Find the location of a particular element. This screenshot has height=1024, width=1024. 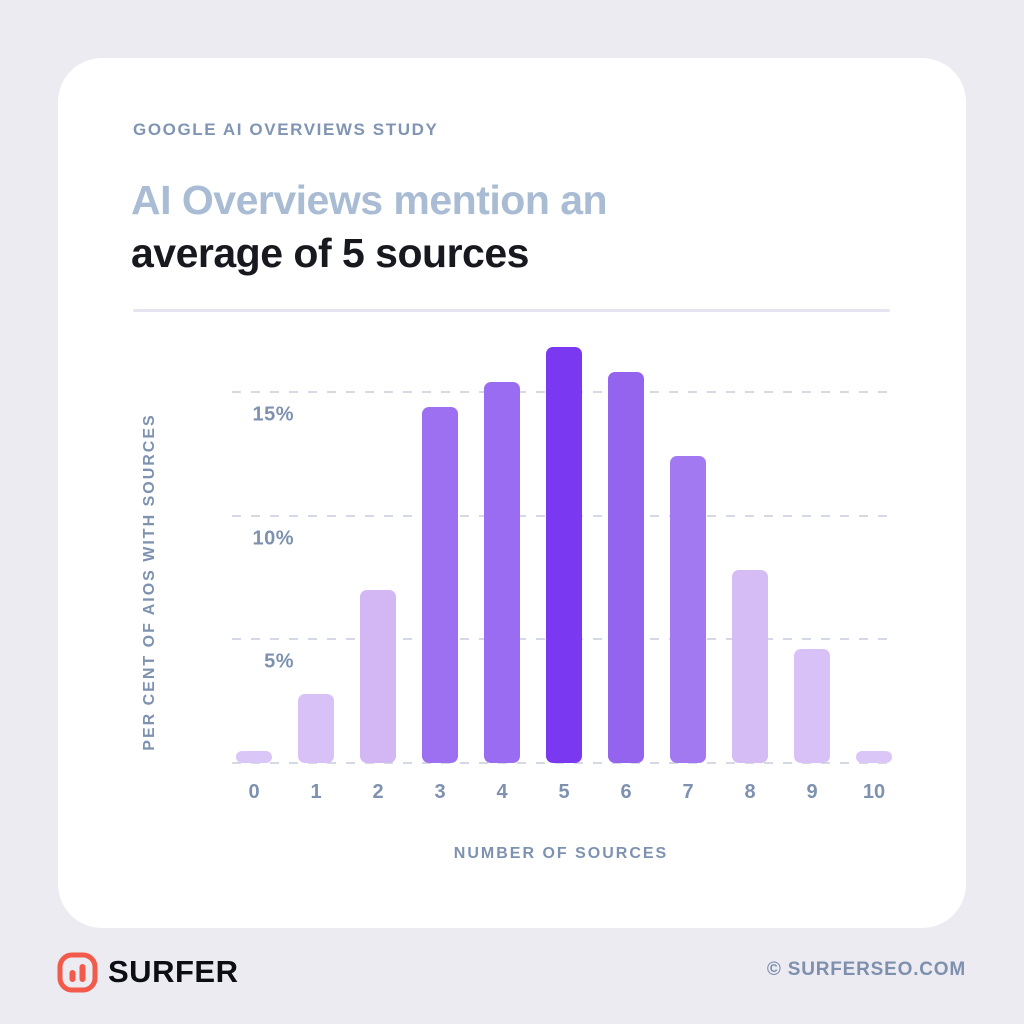

title-line-dark: average of 5 sources is located at coordinates (330, 253).